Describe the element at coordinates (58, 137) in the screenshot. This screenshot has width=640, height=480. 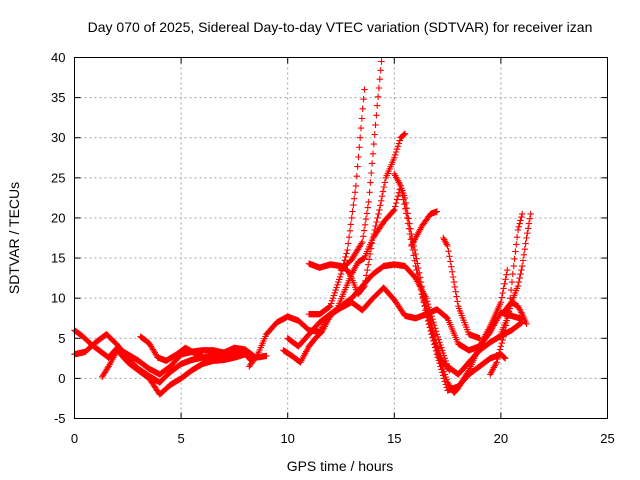
I see `y-tick-label: 30` at that location.